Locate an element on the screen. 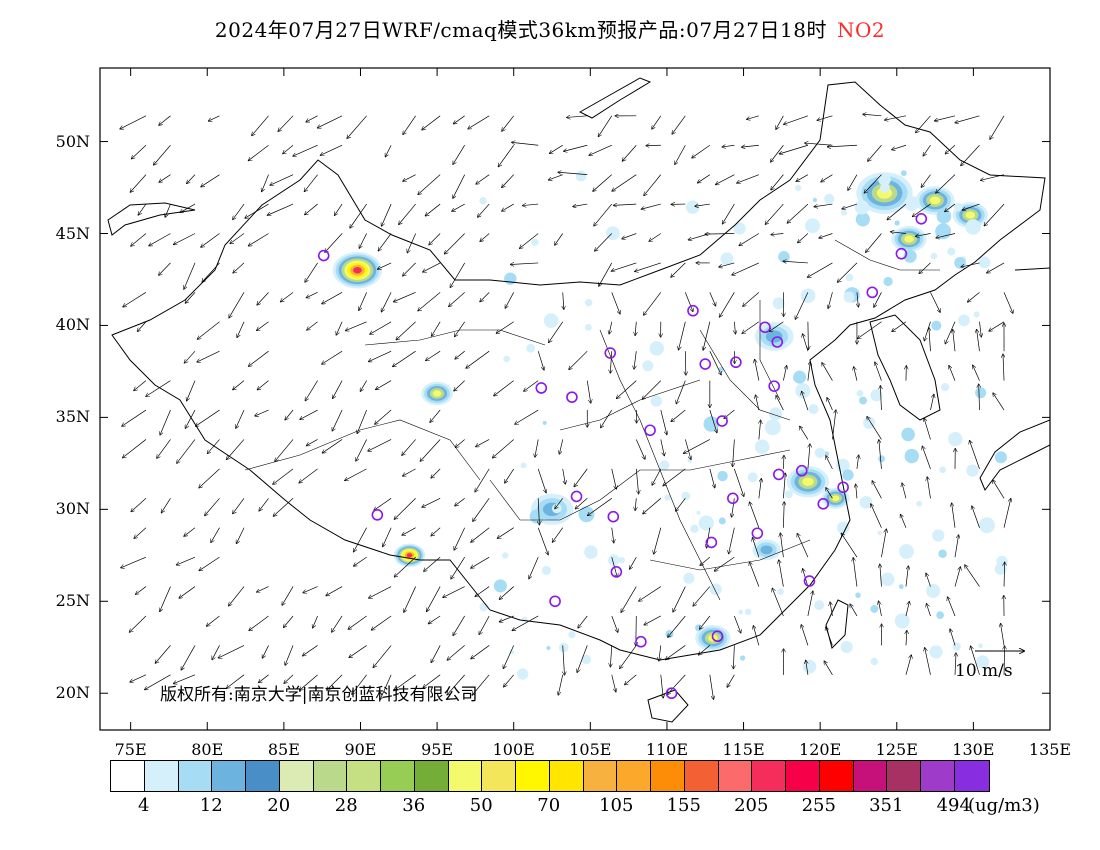 The height and width of the screenshot is (850, 1100). colorbar-tick-label: 36 is located at coordinates (414, 805).